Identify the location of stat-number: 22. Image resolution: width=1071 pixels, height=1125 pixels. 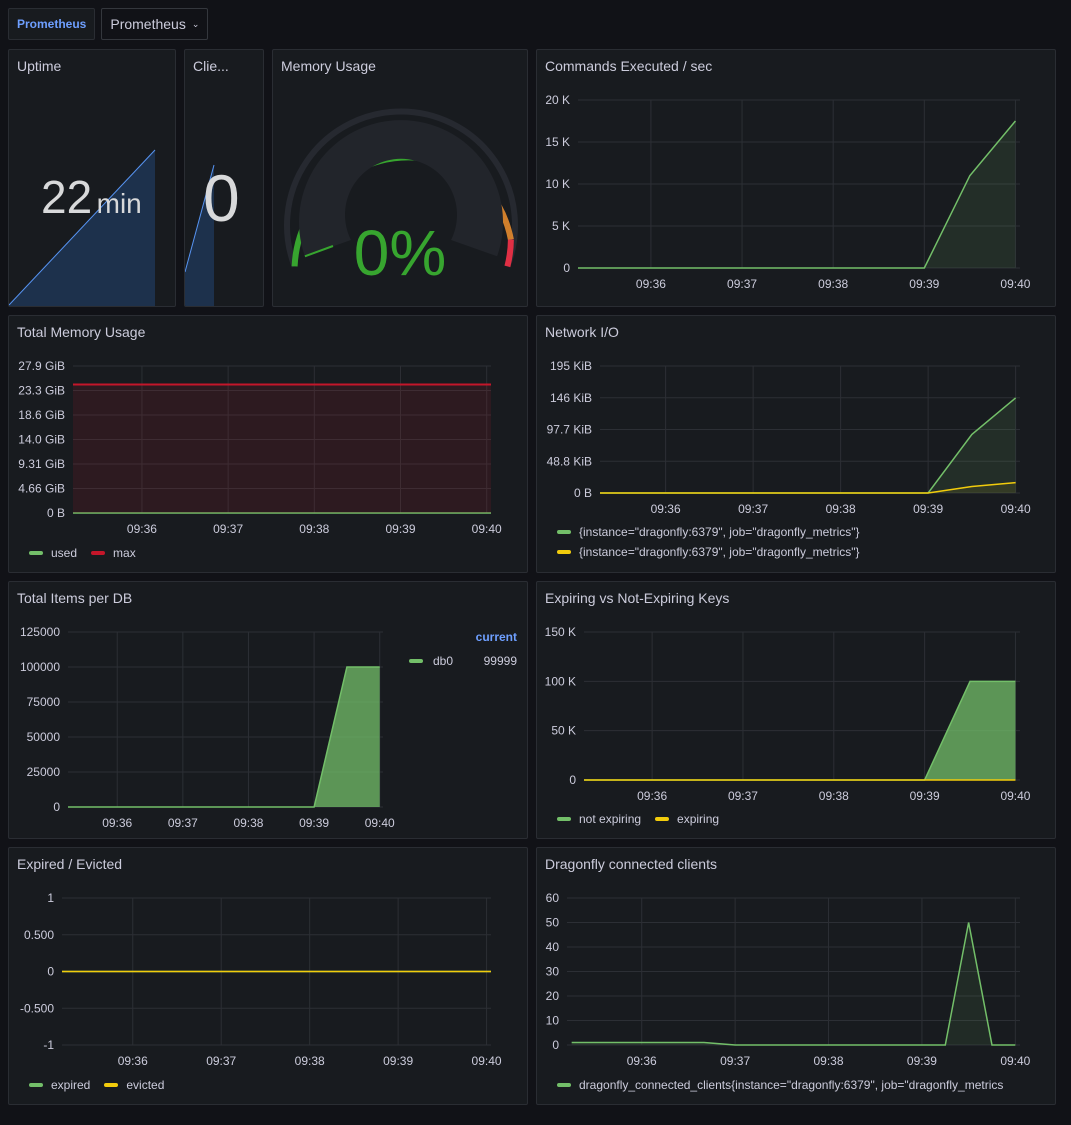
(67, 197).